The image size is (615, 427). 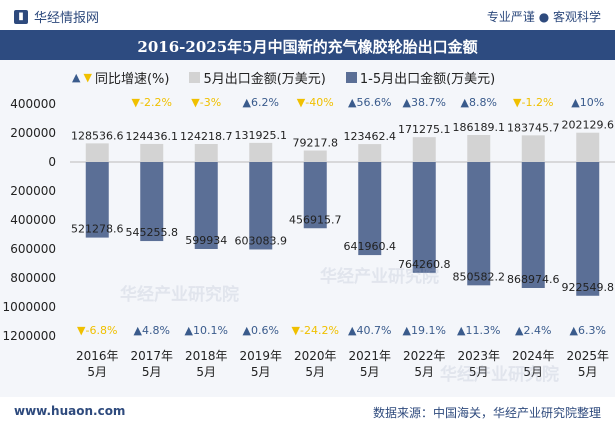 What do you see at coordinates (587, 356) in the screenshot?
I see `x-tick-label-year: 2025年` at bounding box center [587, 356].